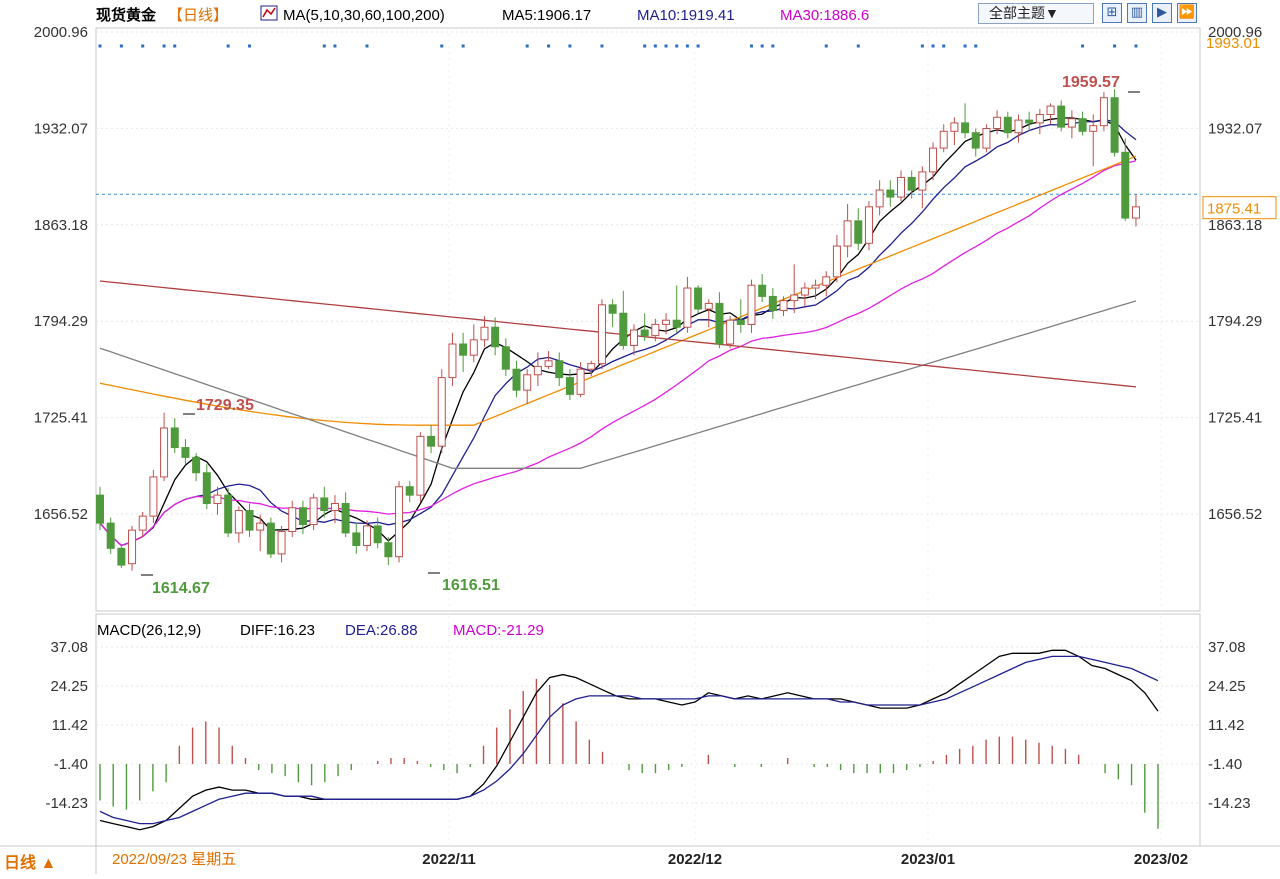 The height and width of the screenshot is (879, 1280). Describe the element at coordinates (695, 859) in the screenshot. I see `date-tick: 2022/12` at that location.